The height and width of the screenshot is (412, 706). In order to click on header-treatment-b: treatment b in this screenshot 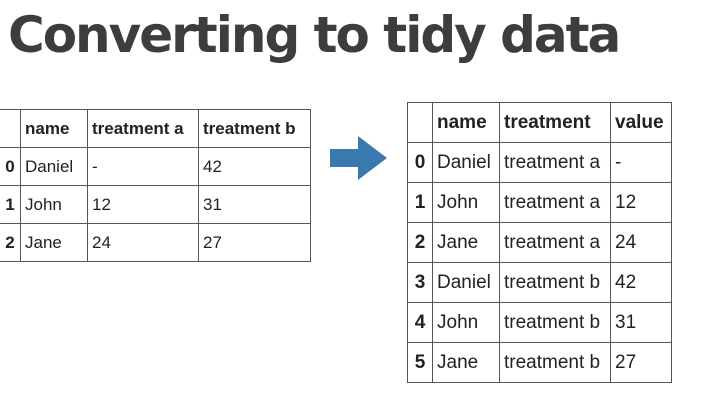, I will do `click(254, 128)`.